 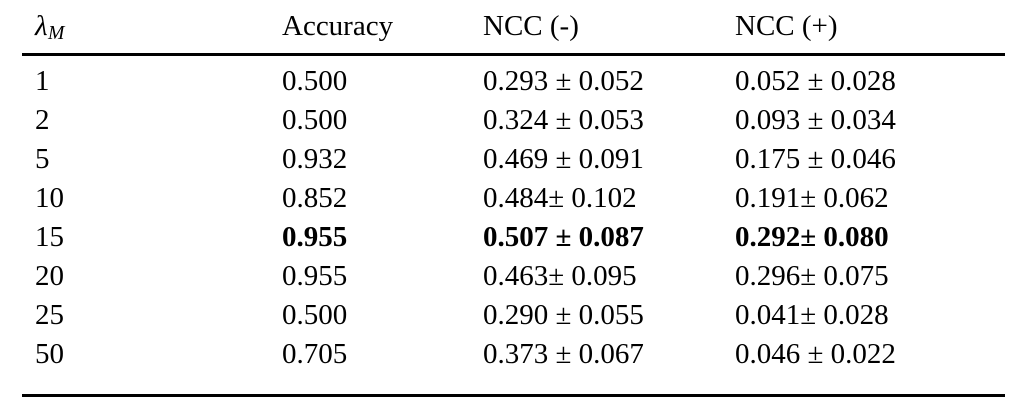 I want to click on lambda-m-cell: 5, so click(x=42, y=159).